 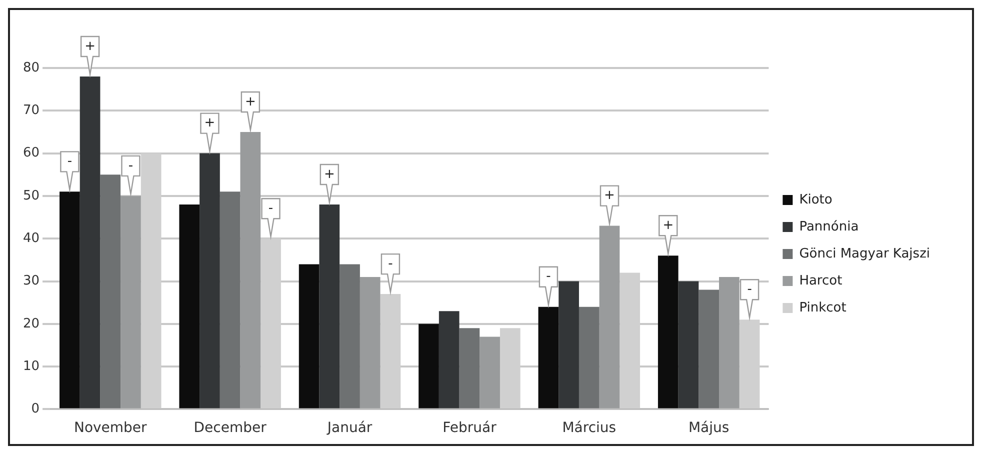 What do you see at coordinates (815, 200) in the screenshot?
I see `legend-label: Kioto` at bounding box center [815, 200].